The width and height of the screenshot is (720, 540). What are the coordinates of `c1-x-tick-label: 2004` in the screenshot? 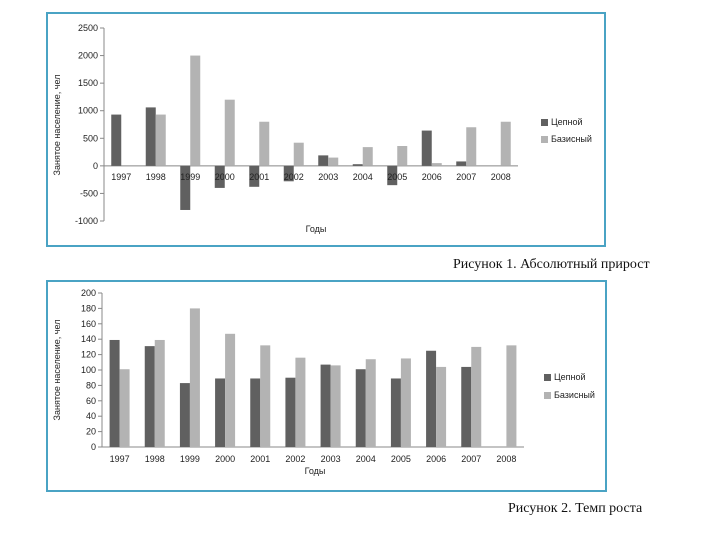 It's located at (363, 177).